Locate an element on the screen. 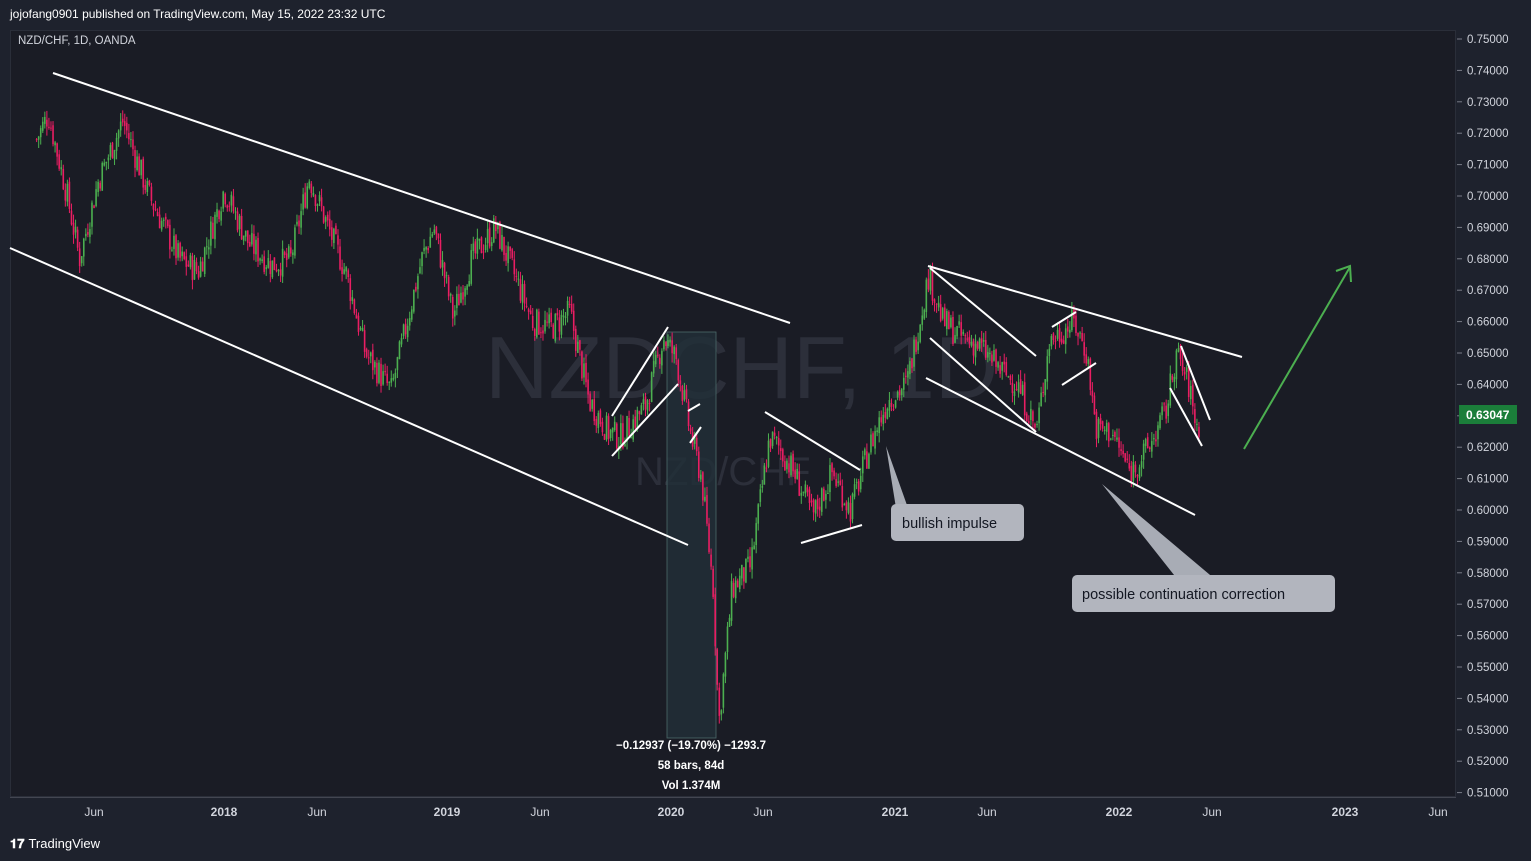 This screenshot has height=861, width=1531. wedge1-upper is located at coordinates (640, 371).